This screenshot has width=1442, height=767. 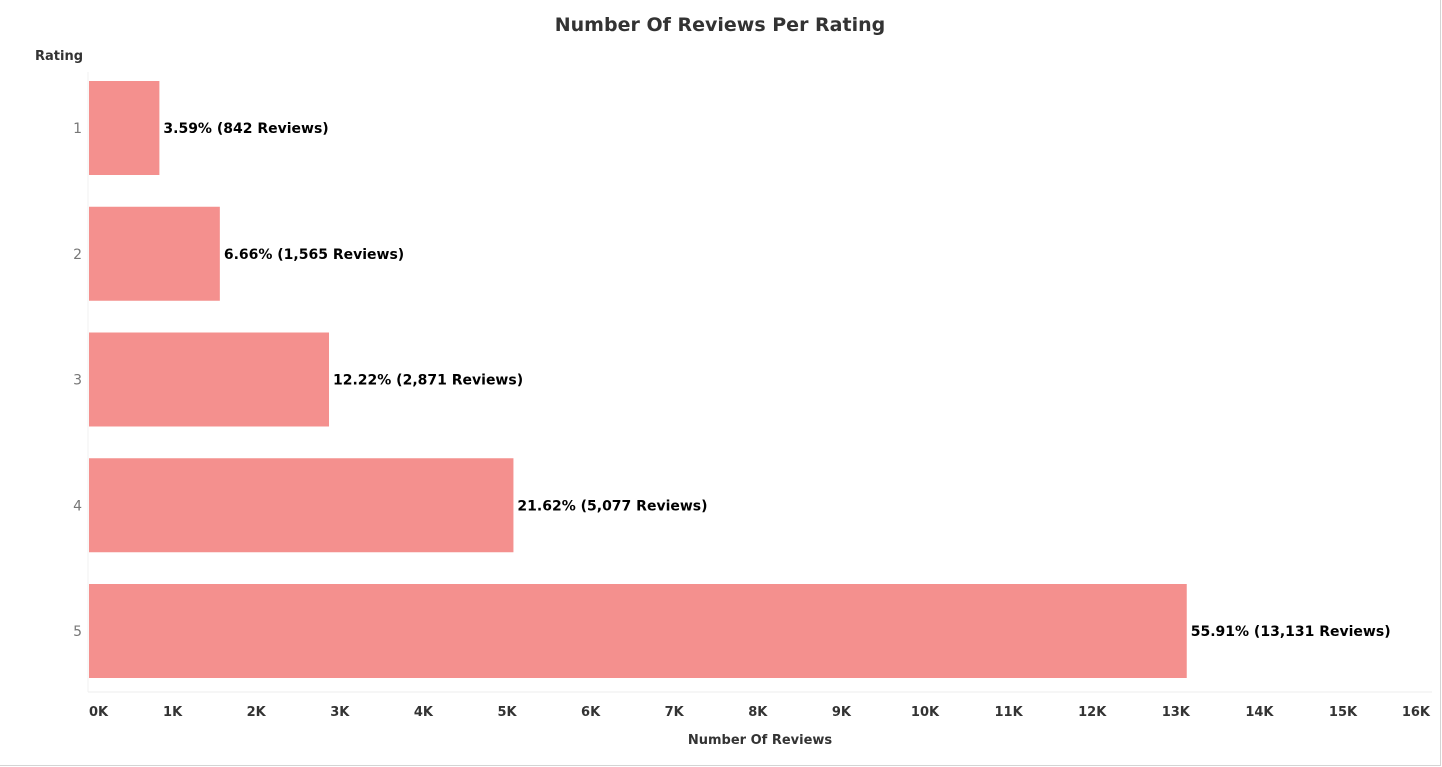 What do you see at coordinates (591, 712) in the screenshot?
I see `x-tick-label-6K: 6K` at bounding box center [591, 712].